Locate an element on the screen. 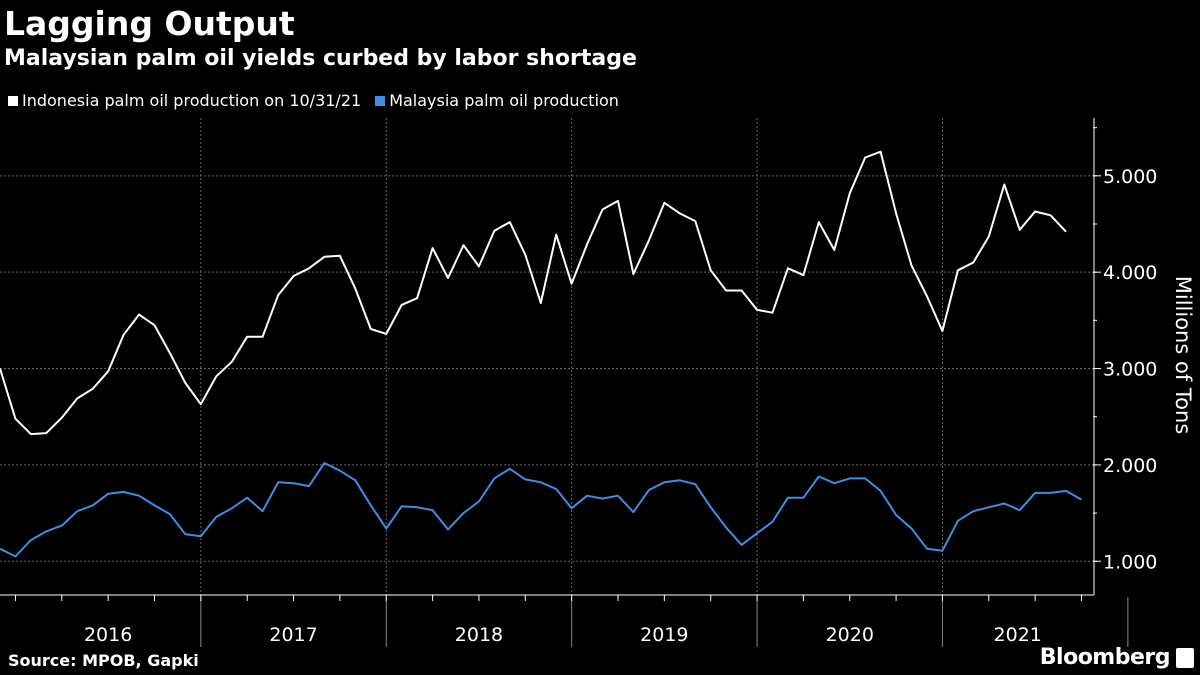  x-tick-label: 2021 is located at coordinates (1018, 635).